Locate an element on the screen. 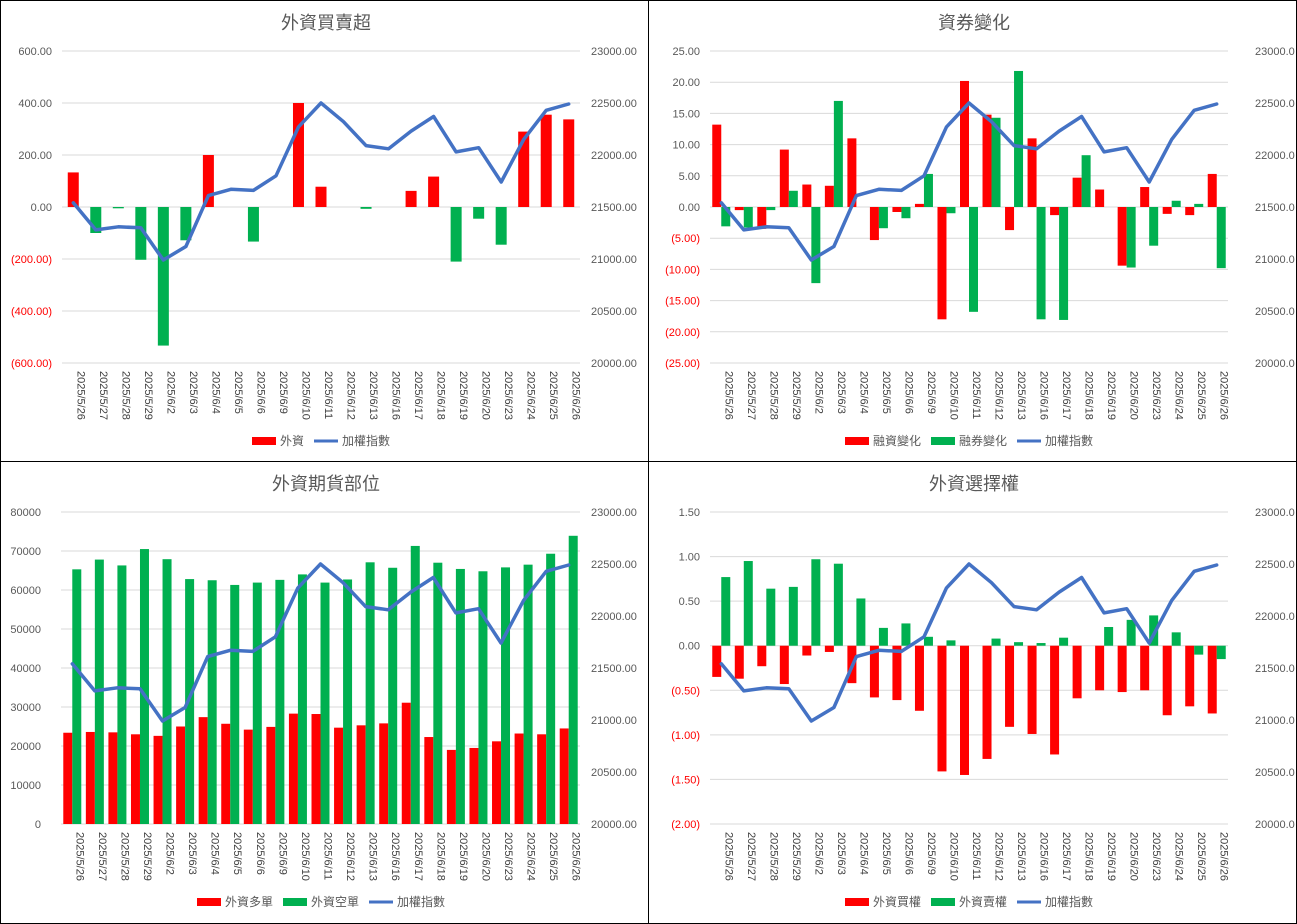 This screenshot has height=924, width=1297. x-tick-label: 2025/6/6 is located at coordinates (908, 392).